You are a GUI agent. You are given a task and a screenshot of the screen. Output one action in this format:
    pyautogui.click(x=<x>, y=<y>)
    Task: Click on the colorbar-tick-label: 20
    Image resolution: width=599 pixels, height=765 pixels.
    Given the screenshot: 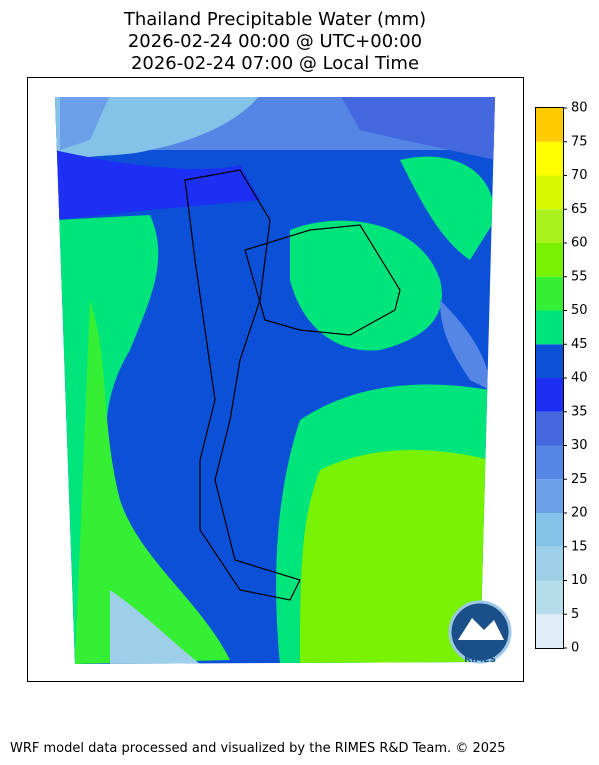 What is the action you would take?
    pyautogui.click(x=579, y=513)
    